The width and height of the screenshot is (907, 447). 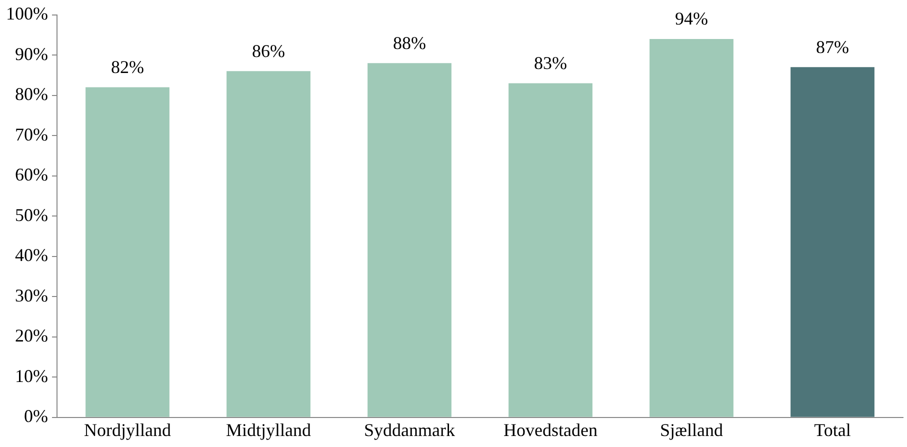 What do you see at coordinates (31, 94) in the screenshot?
I see `y-tick-label: 80%` at bounding box center [31, 94].